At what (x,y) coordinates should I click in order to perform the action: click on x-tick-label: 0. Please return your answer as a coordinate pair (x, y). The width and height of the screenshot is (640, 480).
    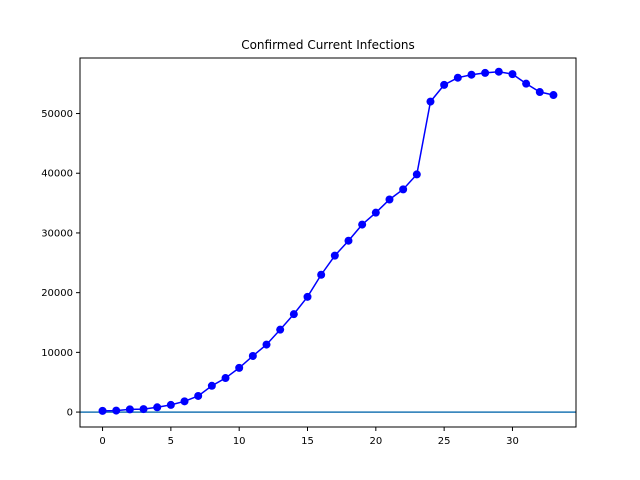
    Looking at the image, I should click on (102, 441).